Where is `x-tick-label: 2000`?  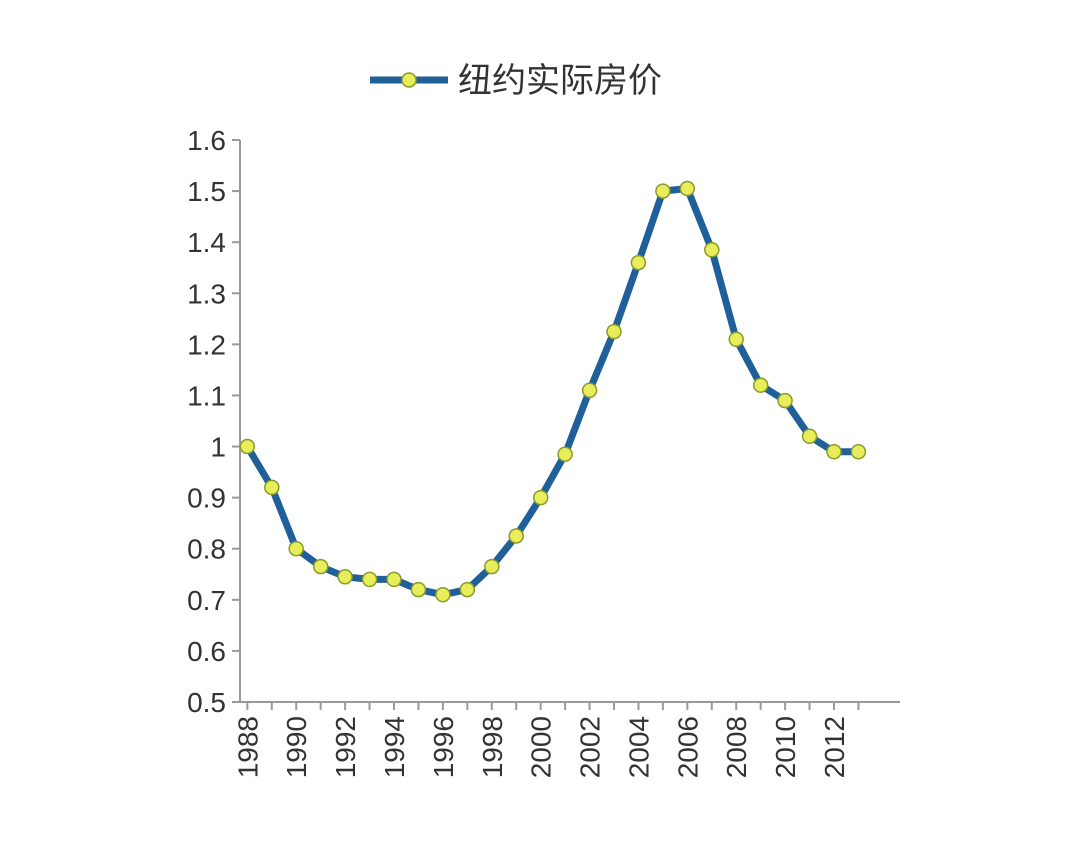 x-tick-label: 2000 is located at coordinates (541, 747).